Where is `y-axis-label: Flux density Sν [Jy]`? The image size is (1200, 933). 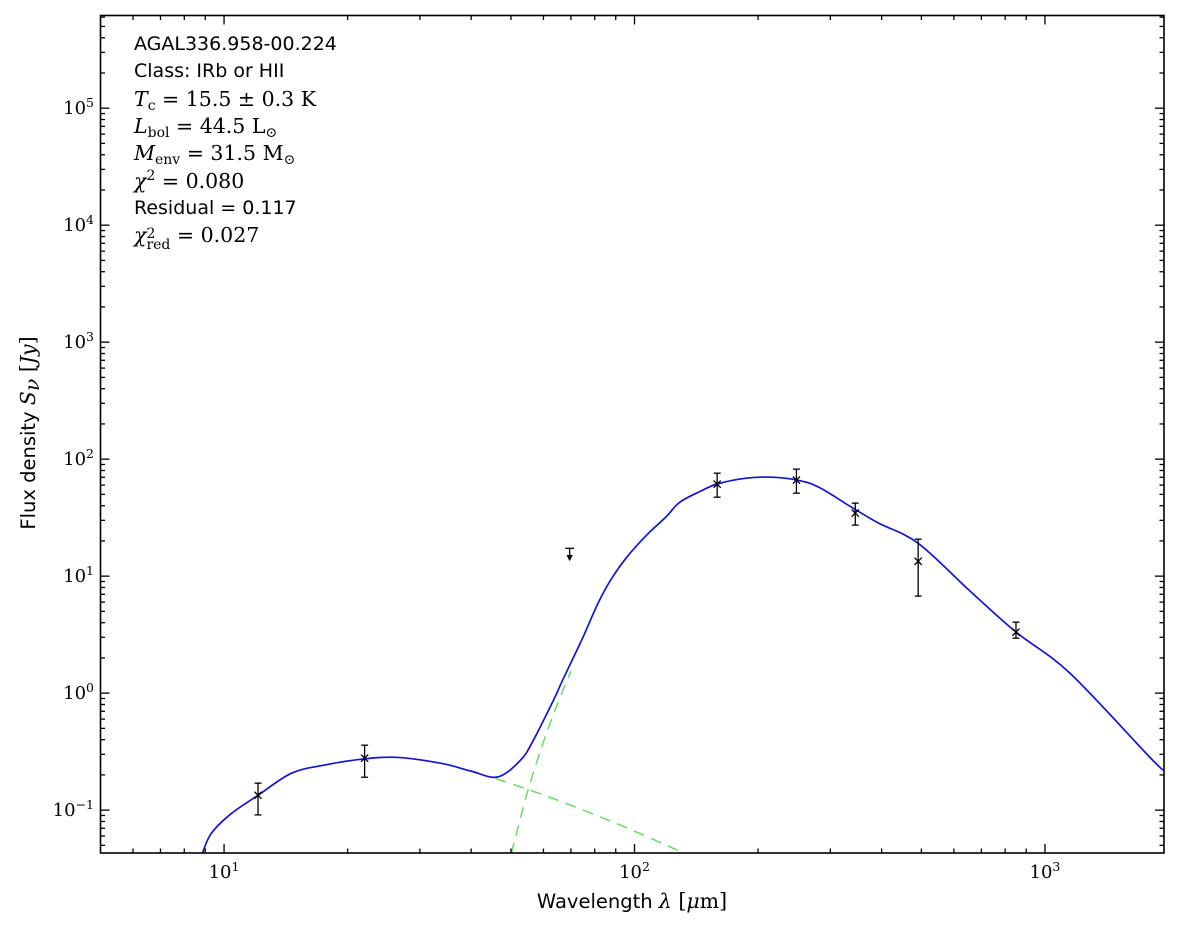
y-axis-label: Flux density Sν [Jy] is located at coordinates (30, 433).